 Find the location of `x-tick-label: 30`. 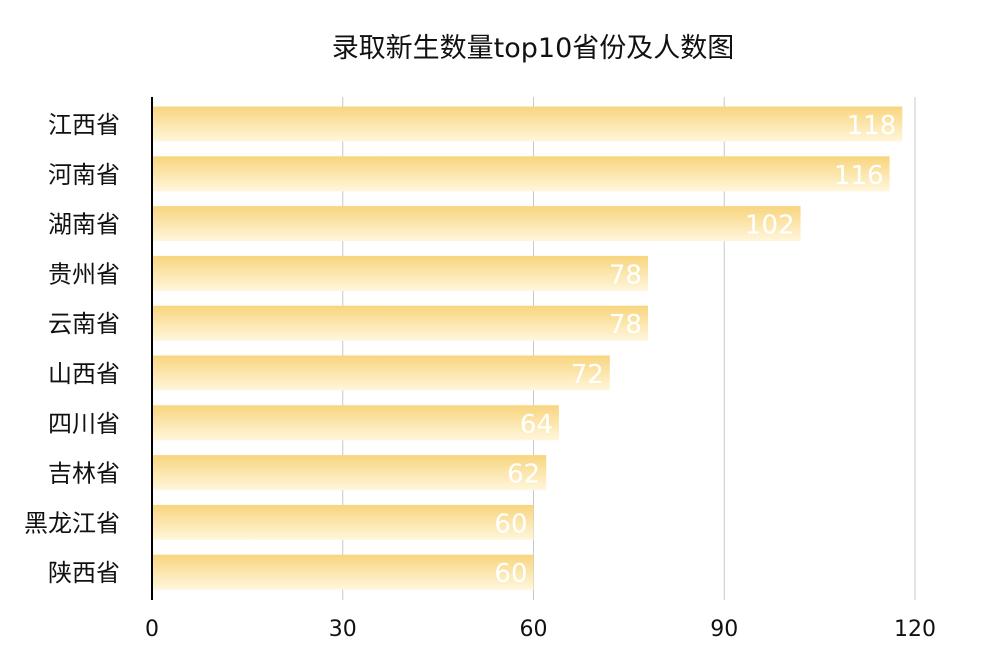

x-tick-label: 30 is located at coordinates (343, 629).